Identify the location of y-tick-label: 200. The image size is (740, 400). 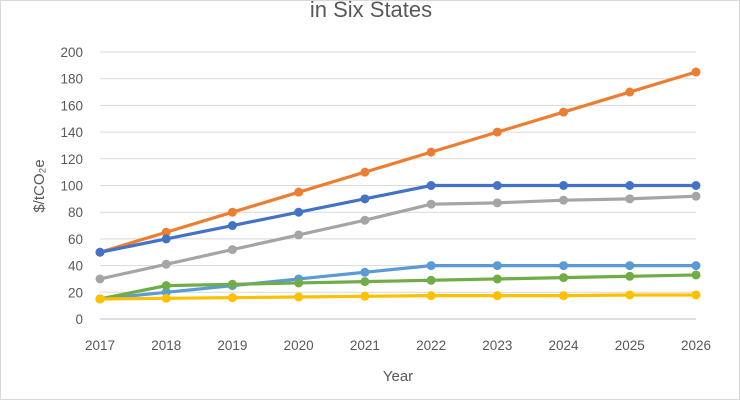
(71, 52).